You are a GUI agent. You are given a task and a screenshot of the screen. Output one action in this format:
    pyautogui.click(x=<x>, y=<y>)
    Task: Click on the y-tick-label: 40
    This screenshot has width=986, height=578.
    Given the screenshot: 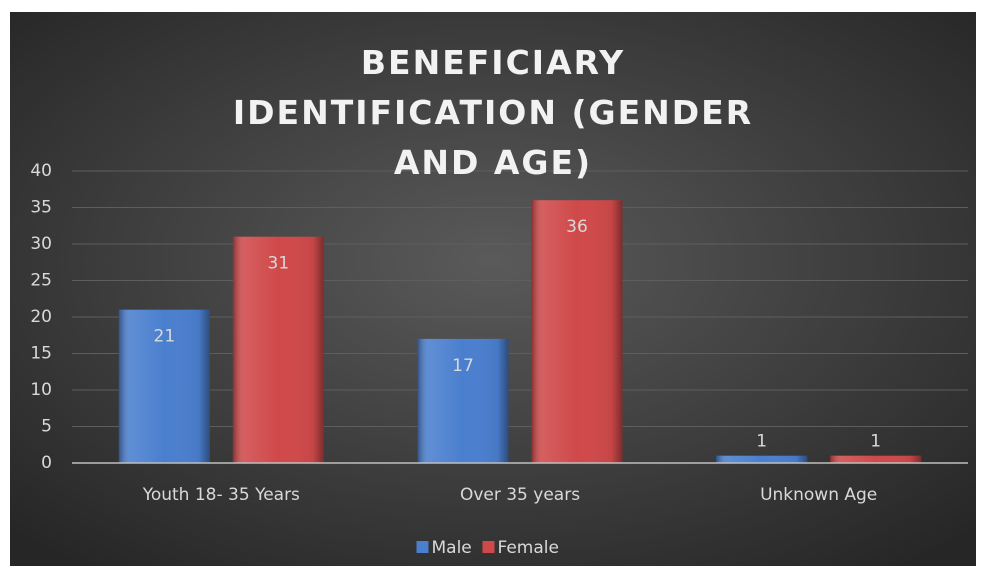 What is the action you would take?
    pyautogui.click(x=41, y=171)
    